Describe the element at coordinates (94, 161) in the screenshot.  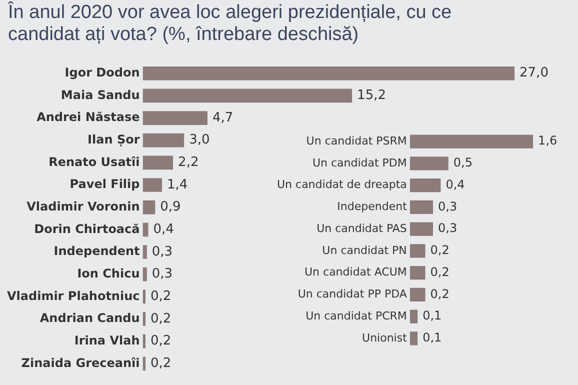
I see `y-tick-label: Renato Usatîi` at that location.